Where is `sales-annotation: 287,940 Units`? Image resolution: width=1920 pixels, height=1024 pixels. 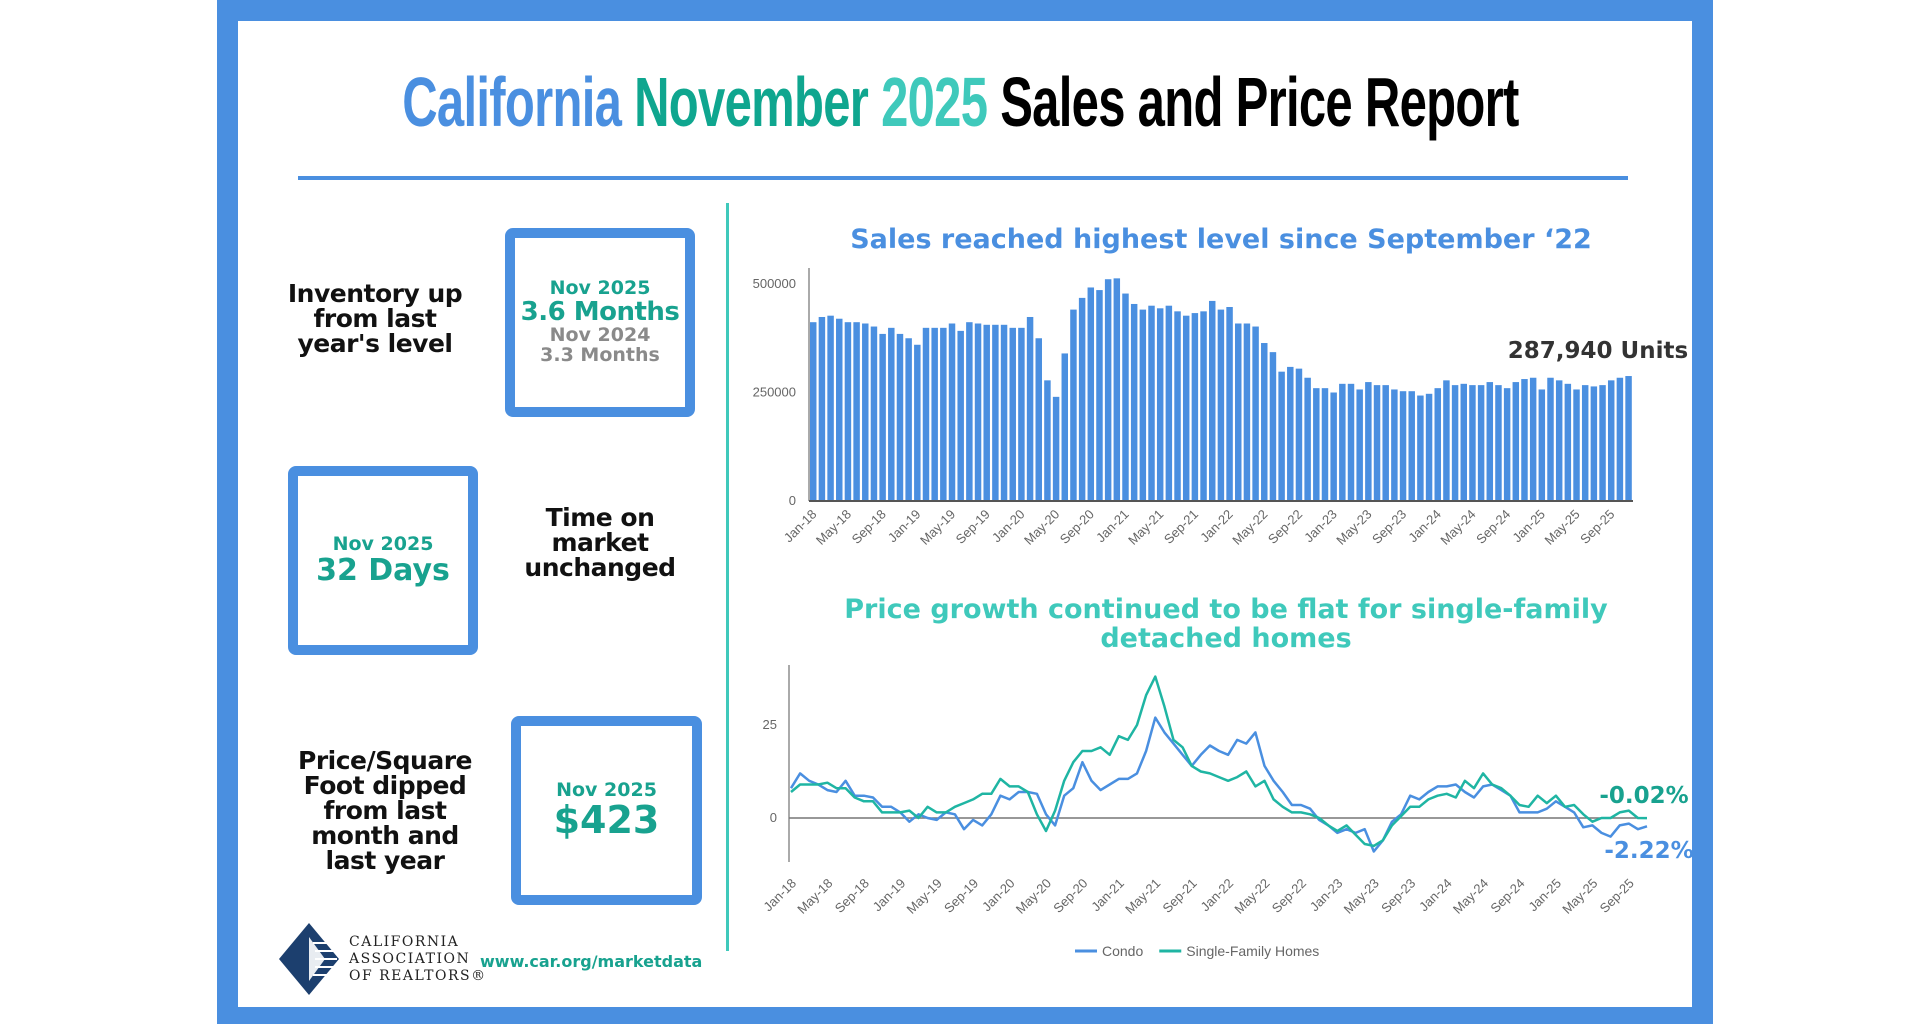 sales-annotation: 287,940 Units is located at coordinates (1598, 351).